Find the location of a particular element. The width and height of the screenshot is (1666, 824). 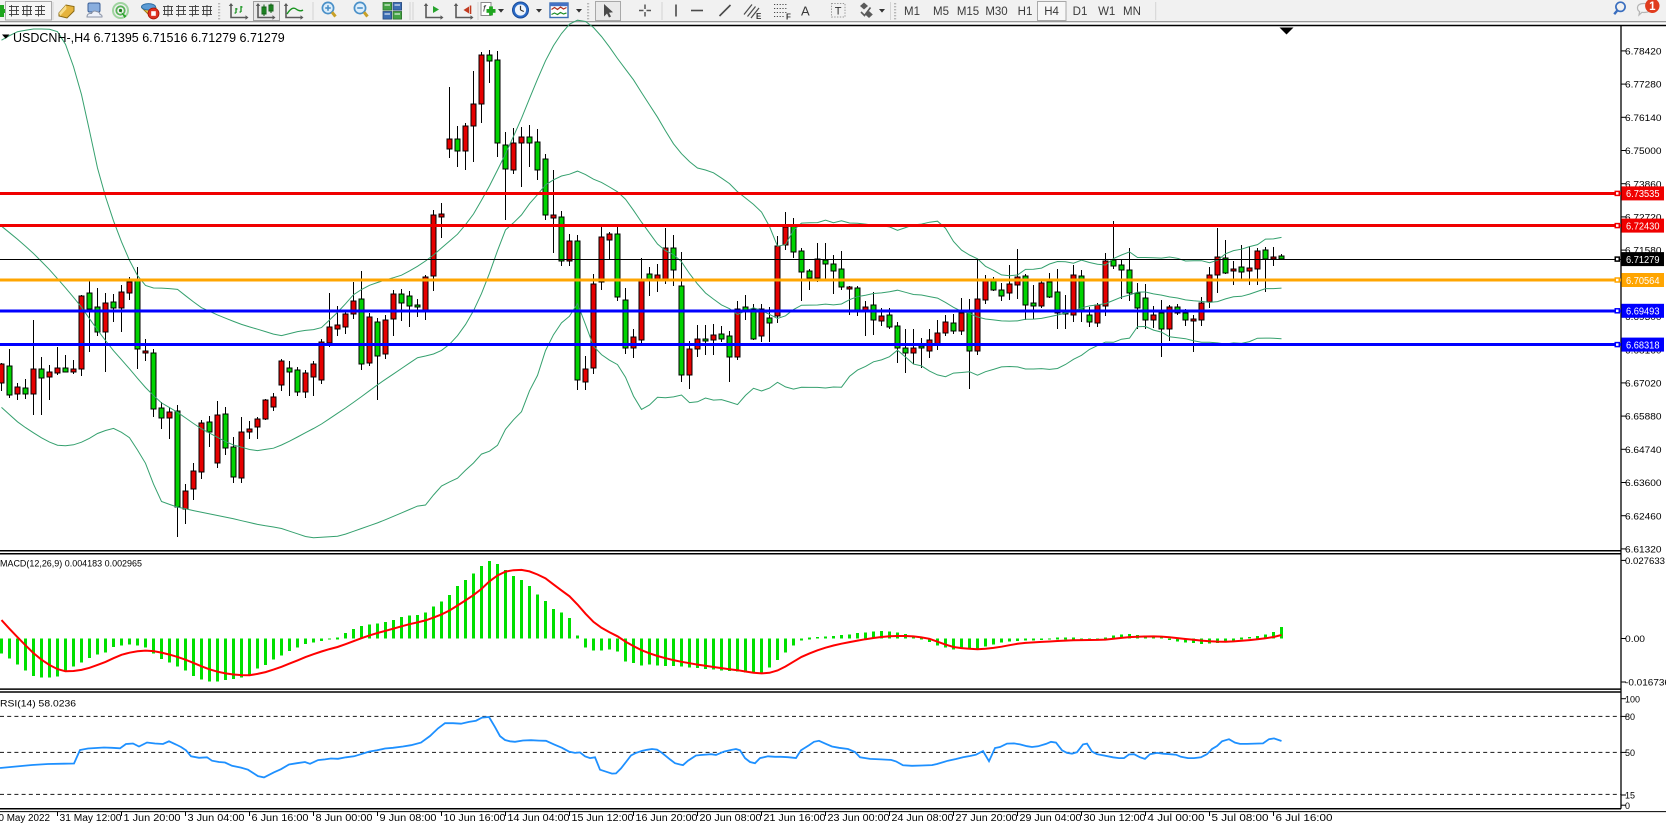

svg-text: 6.65880 is located at coordinates (1643, 417).